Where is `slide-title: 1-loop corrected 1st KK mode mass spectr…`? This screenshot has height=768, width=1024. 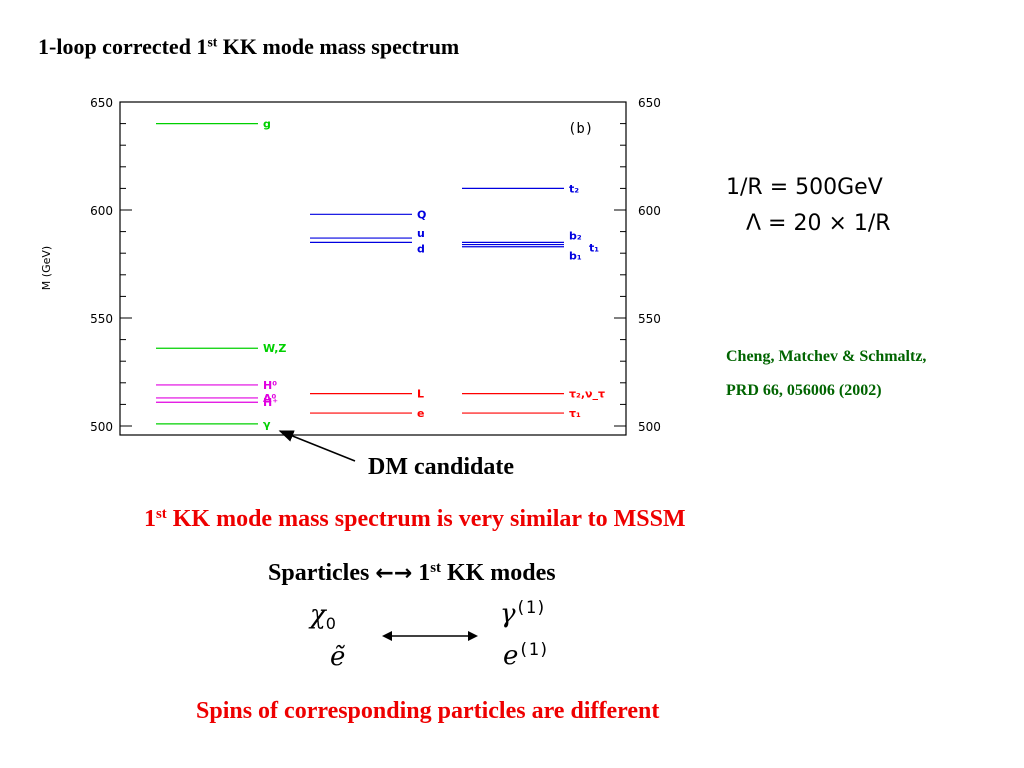
slide-title: 1-loop corrected 1st KK mode mass spectr… is located at coordinates (248, 47).